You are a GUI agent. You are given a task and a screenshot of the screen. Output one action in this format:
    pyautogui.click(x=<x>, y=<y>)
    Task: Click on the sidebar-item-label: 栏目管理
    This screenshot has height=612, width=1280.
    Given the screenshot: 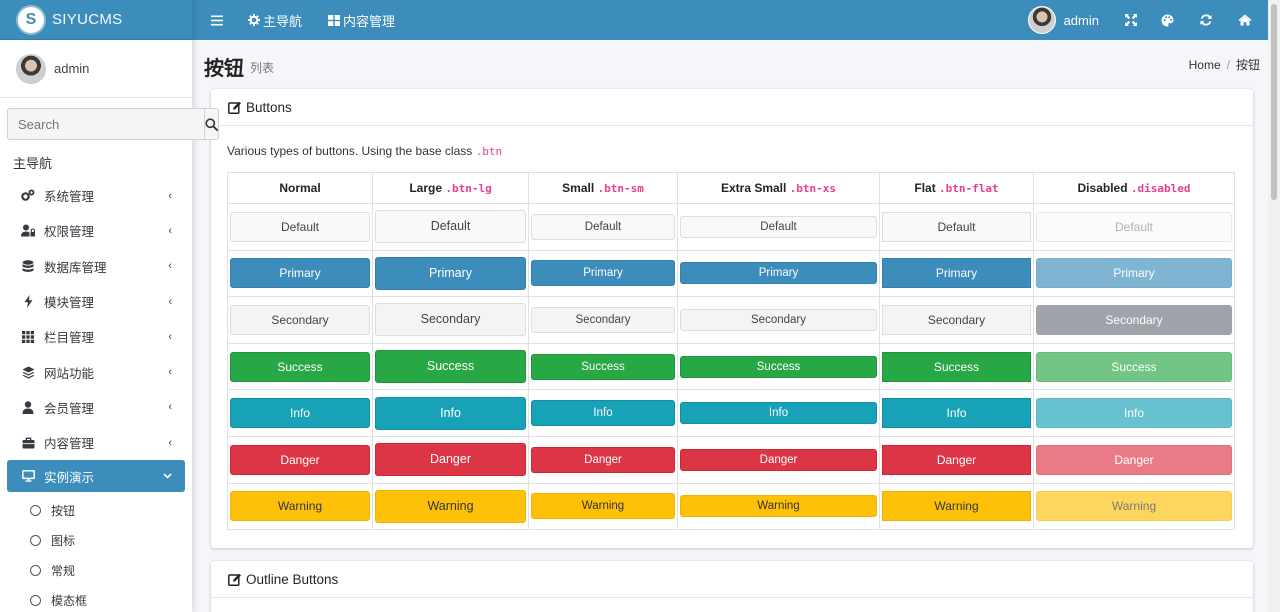 What is the action you would take?
    pyautogui.click(x=69, y=338)
    